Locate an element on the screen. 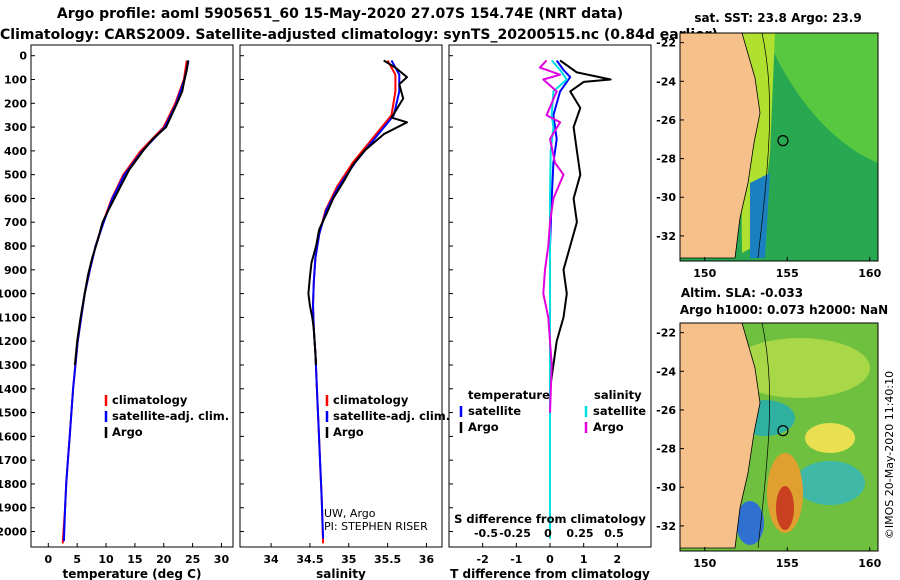  y-tick-label: 1400 is located at coordinates (13, 389).